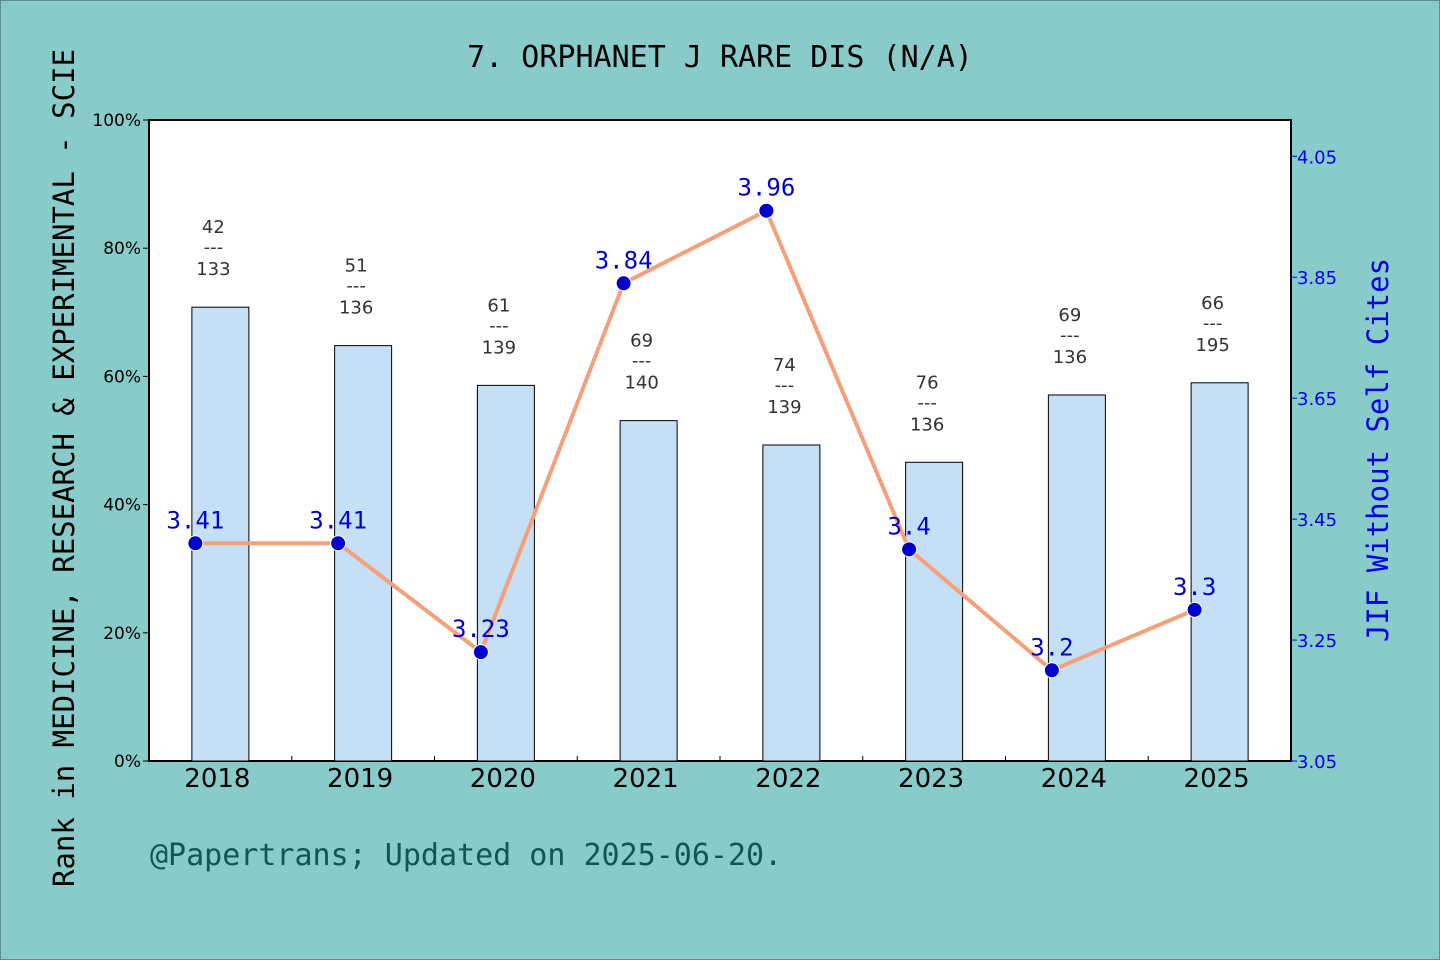 The image size is (1440, 960). Describe the element at coordinates (356, 266) in the screenshot. I see `rank-label-2019: 51` at that location.